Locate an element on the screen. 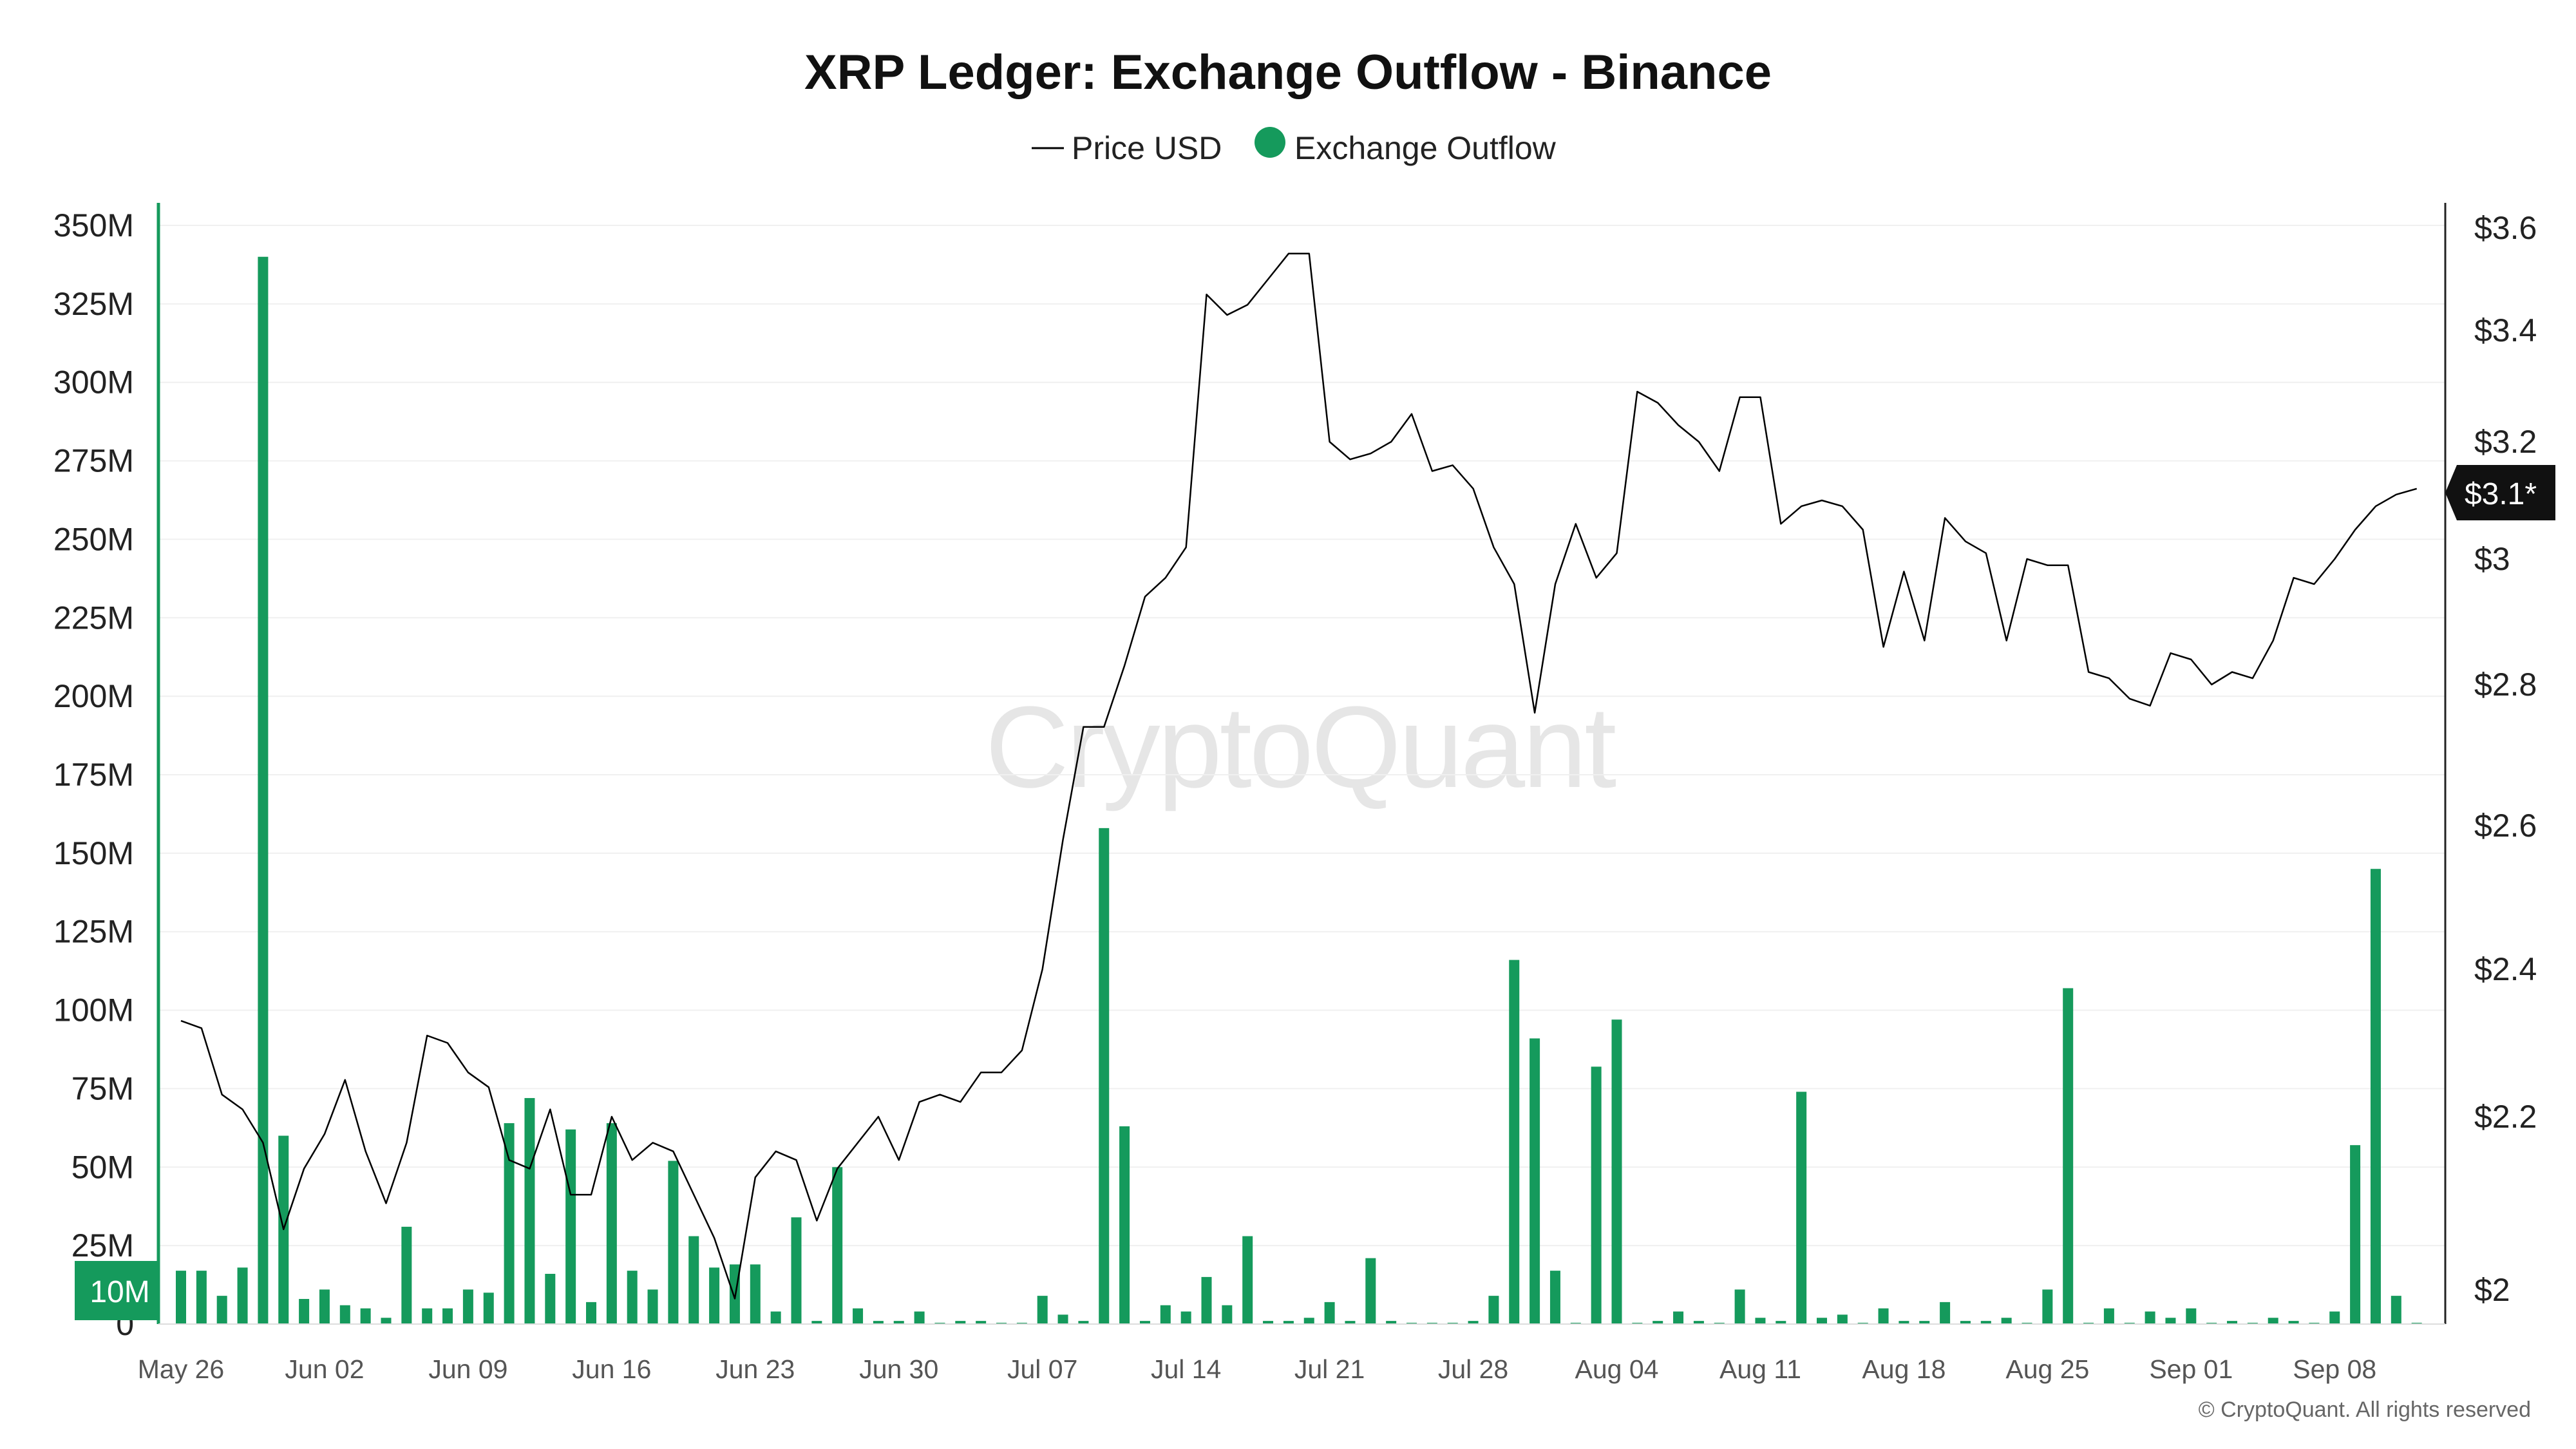  left-axis-tick-label: 100M is located at coordinates (93, 1010).